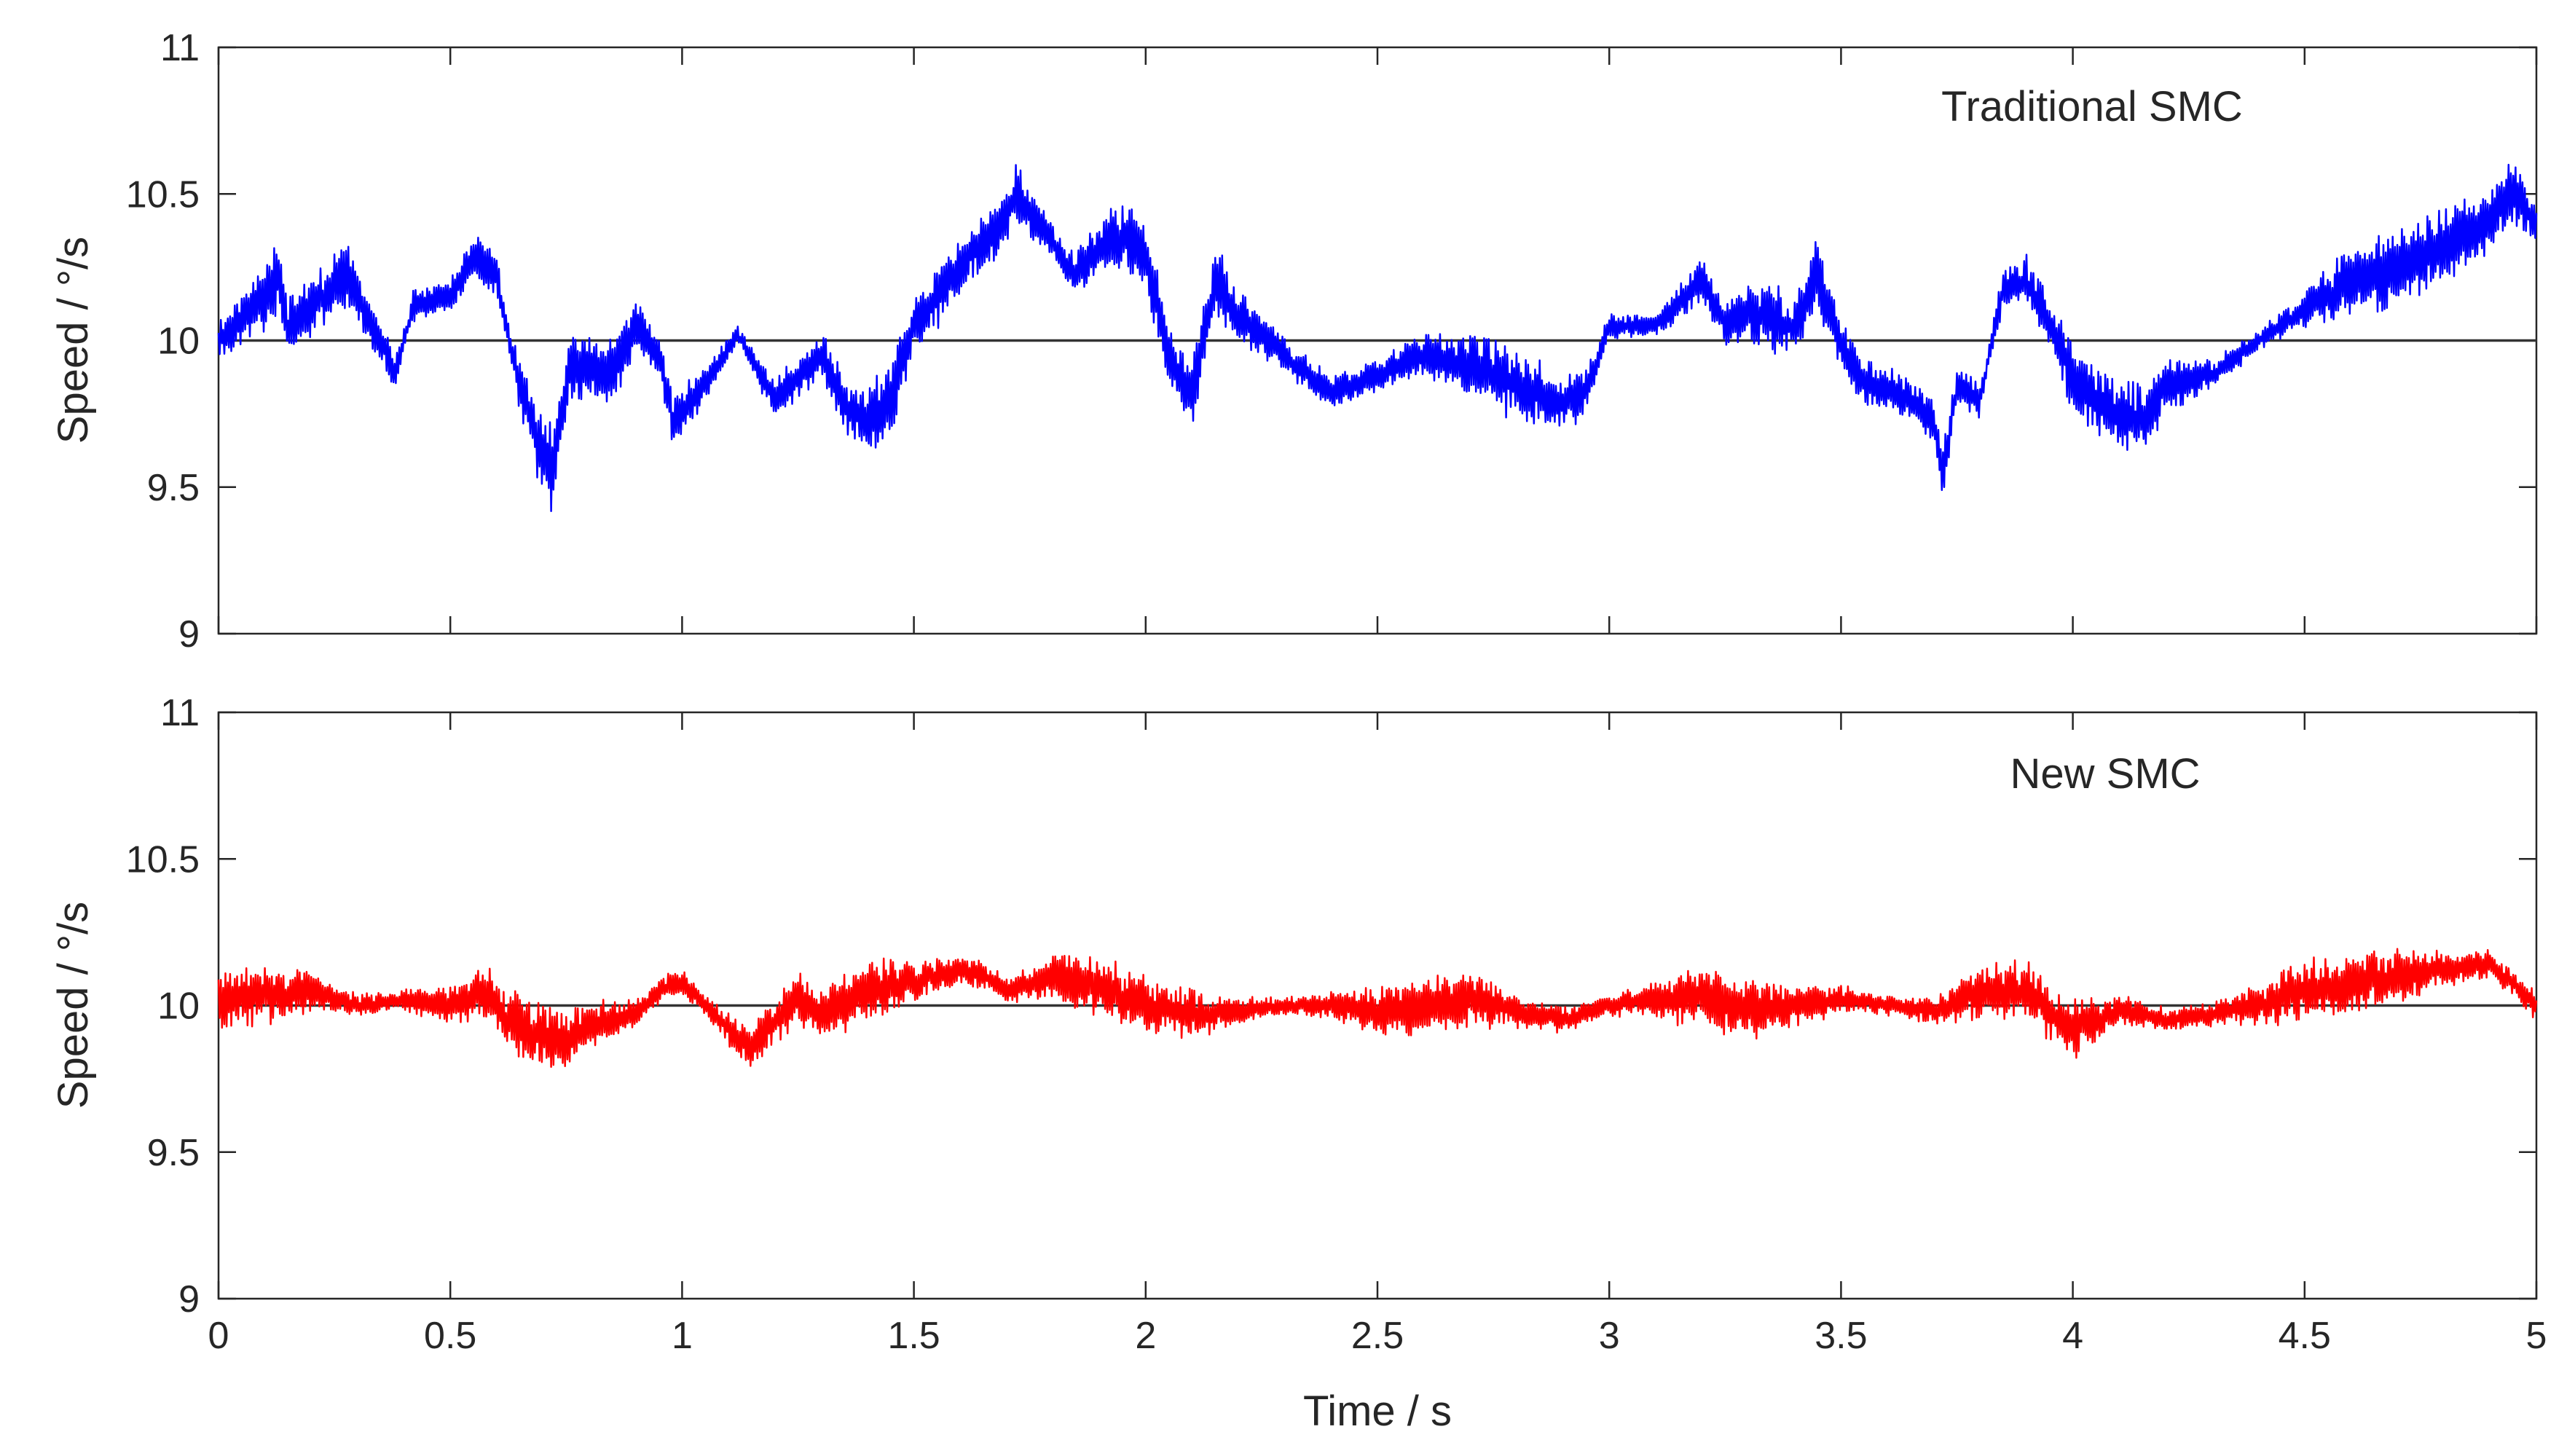 The height and width of the screenshot is (1456, 2575). I want to click on x-tick-label: 2, so click(1145, 1336).